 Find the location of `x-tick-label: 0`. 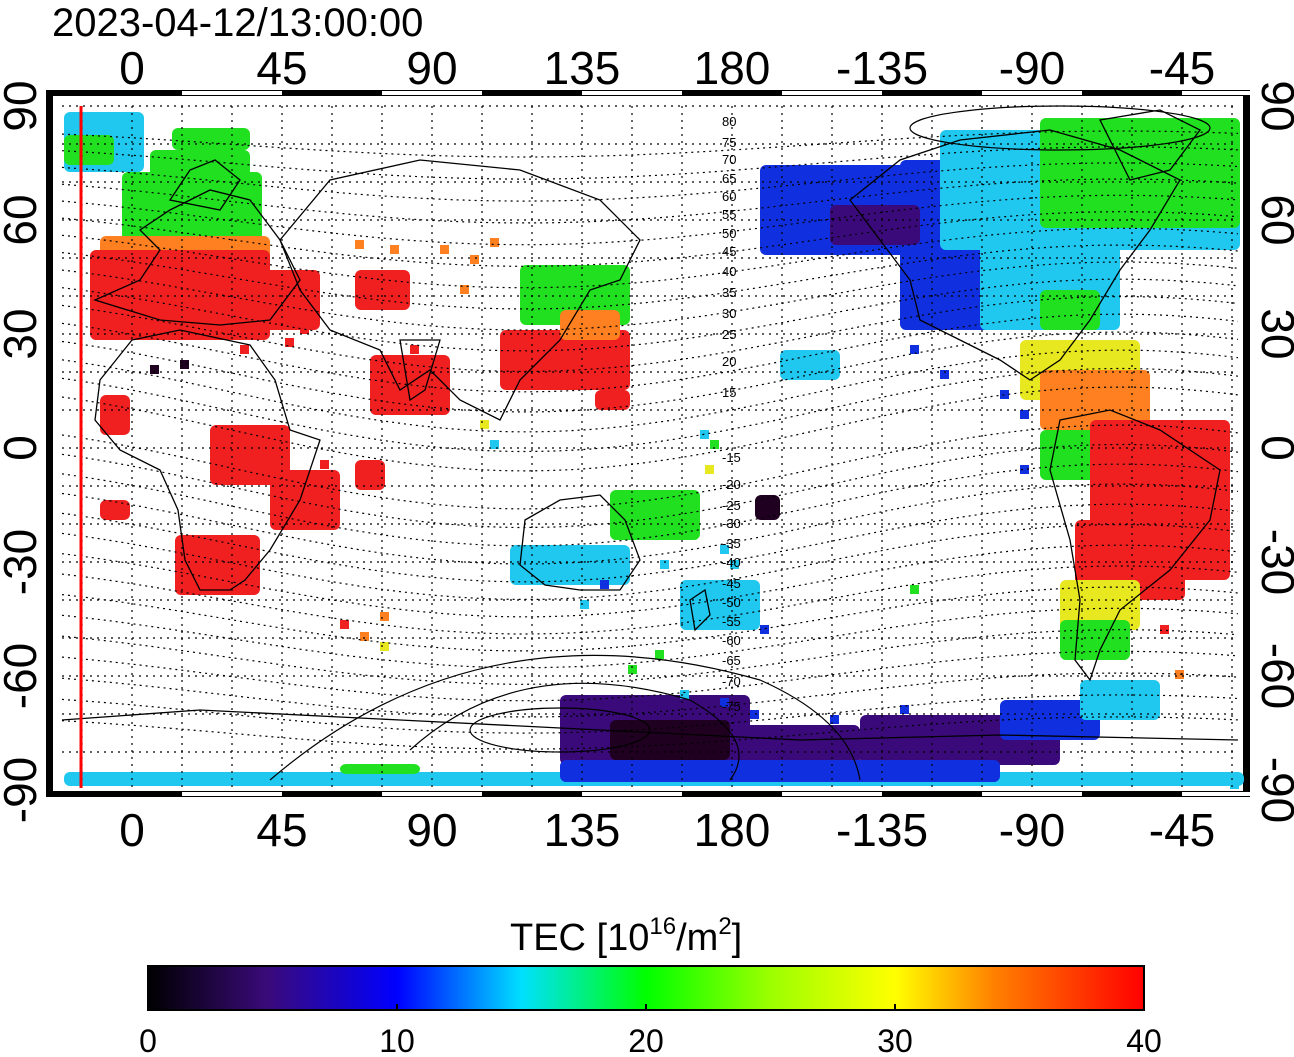

x-tick-label: 0 is located at coordinates (132, 830).